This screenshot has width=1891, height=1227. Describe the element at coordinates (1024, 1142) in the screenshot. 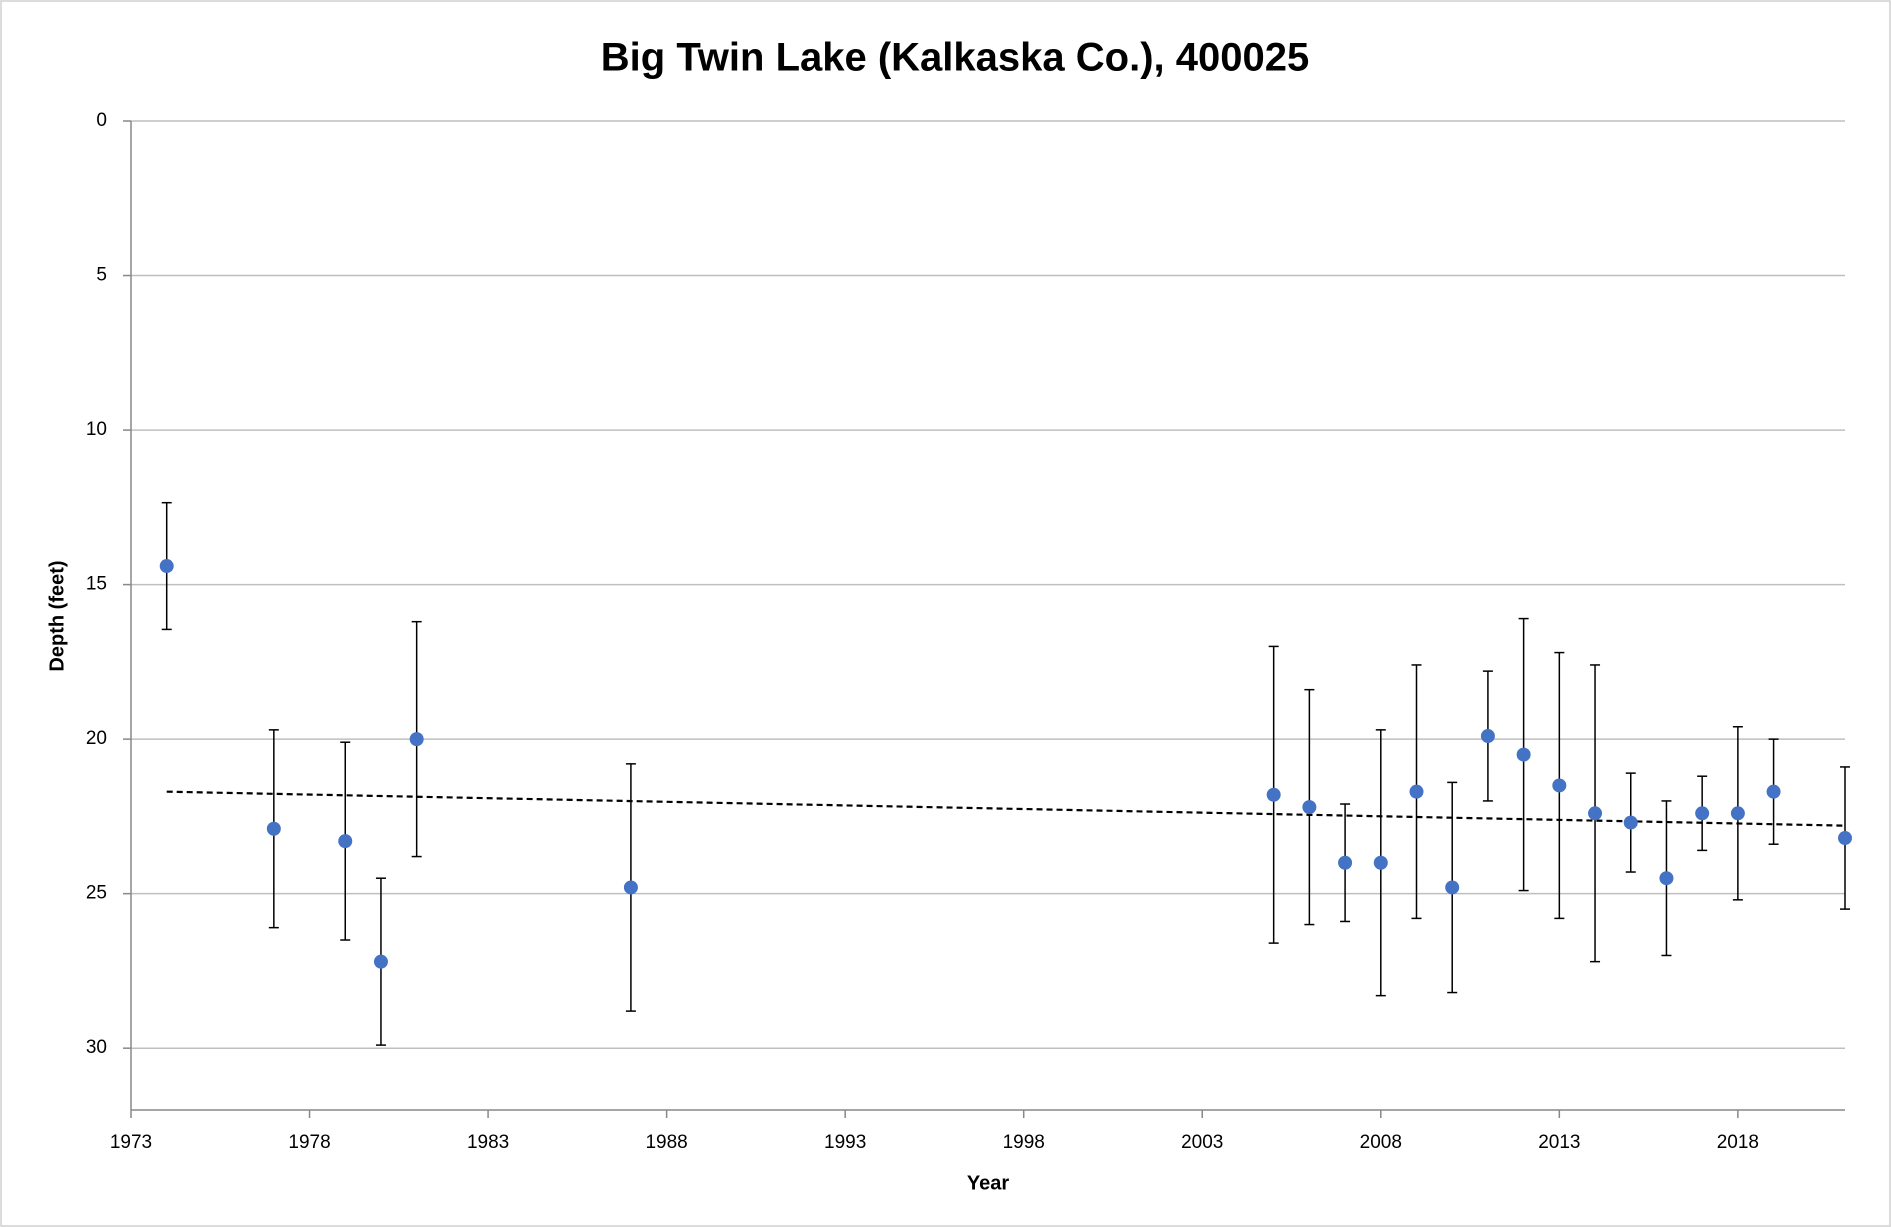

I see `x-tick-label: 1998` at that location.